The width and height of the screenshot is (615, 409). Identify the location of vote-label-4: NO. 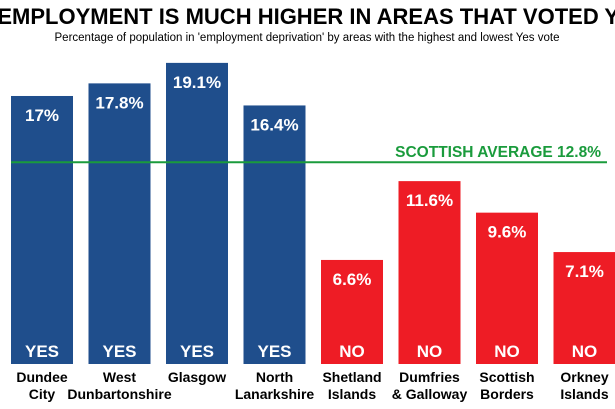
(352, 351).